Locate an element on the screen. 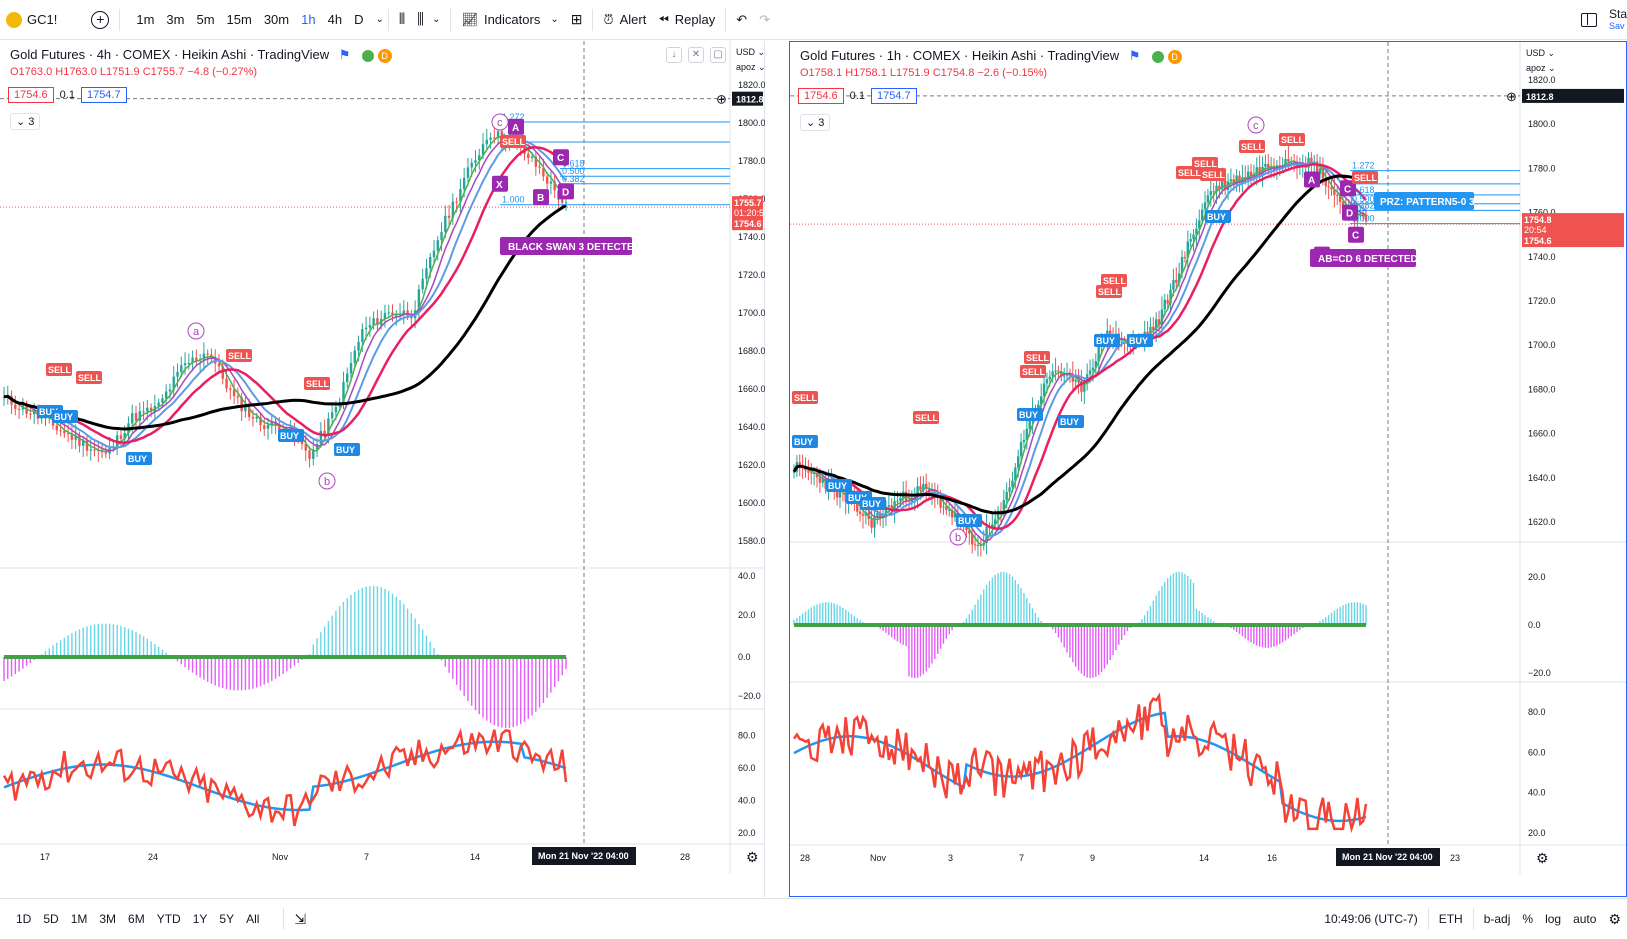  save-area: Sta Sav is located at coordinates (1615, 20).